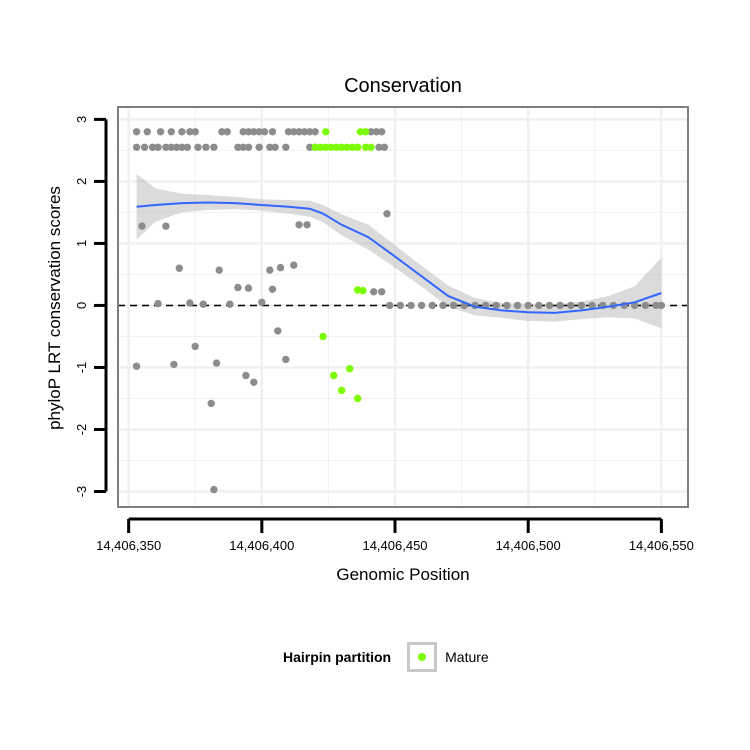 Image resolution: width=750 pixels, height=750 pixels. I want to click on chart-title: Conservation, so click(403, 86).